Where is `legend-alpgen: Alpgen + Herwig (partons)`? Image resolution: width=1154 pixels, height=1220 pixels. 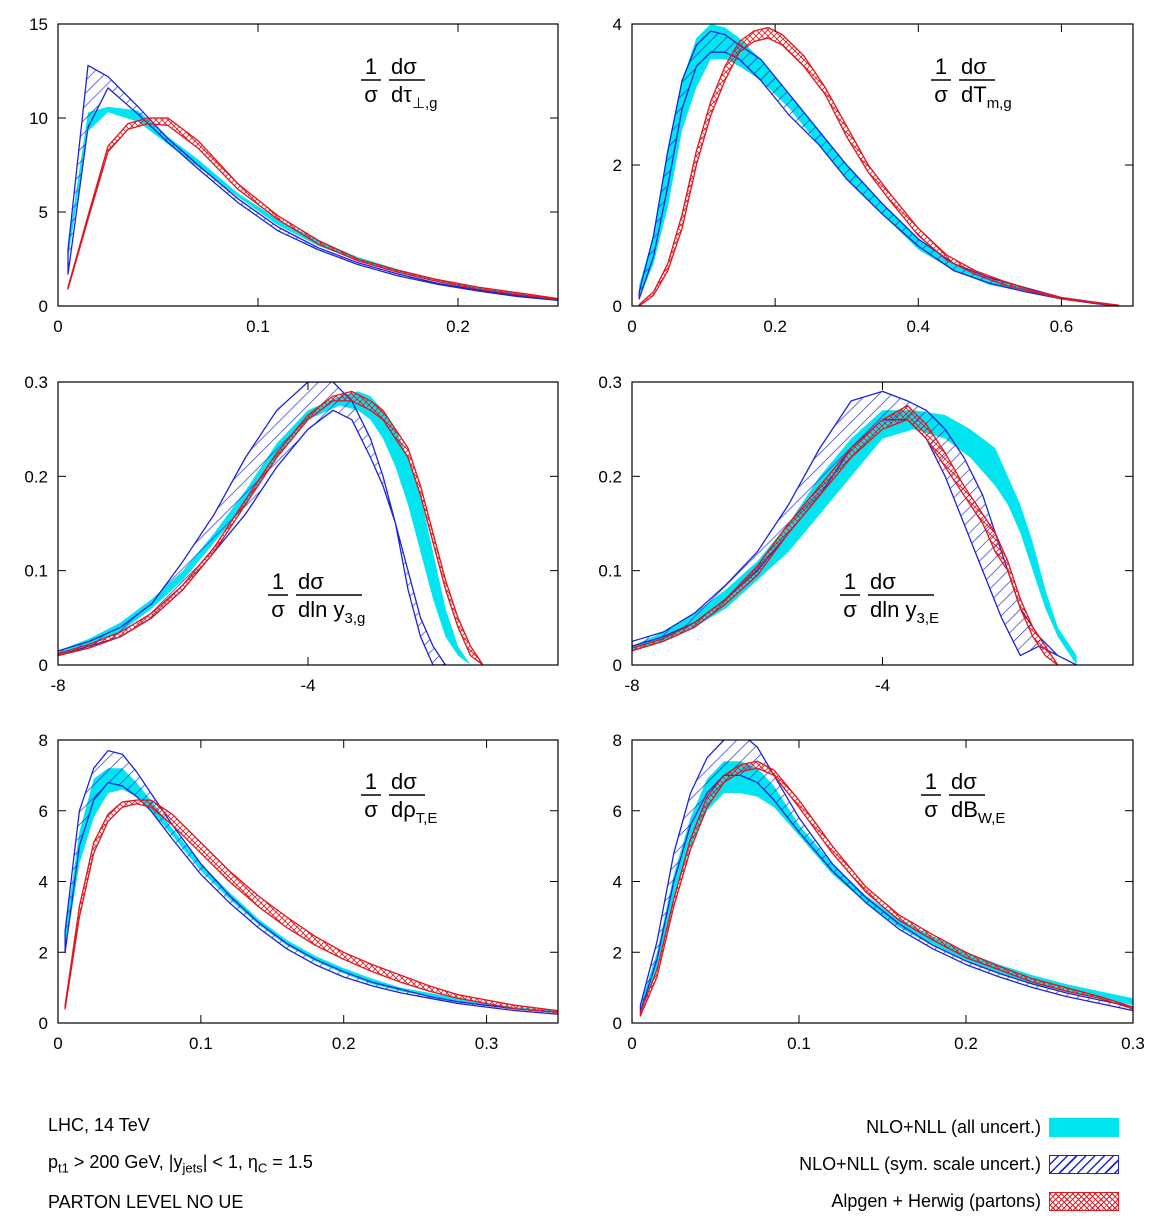
legend-alpgen: Alpgen + Herwig (partons) is located at coordinates (975, 1201).